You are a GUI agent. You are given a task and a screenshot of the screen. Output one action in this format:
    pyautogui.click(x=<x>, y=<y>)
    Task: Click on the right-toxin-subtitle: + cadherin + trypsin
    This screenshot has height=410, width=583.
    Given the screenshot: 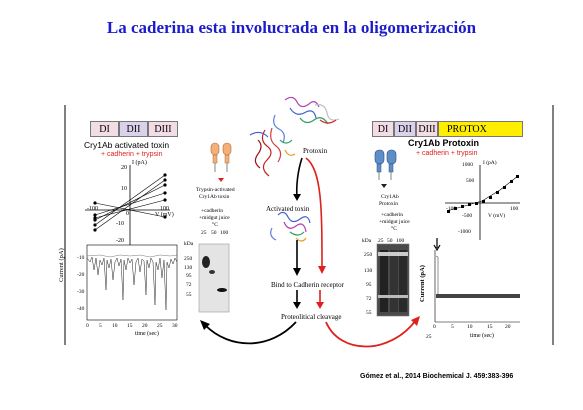 What is the action you would take?
    pyautogui.click(x=447, y=153)
    